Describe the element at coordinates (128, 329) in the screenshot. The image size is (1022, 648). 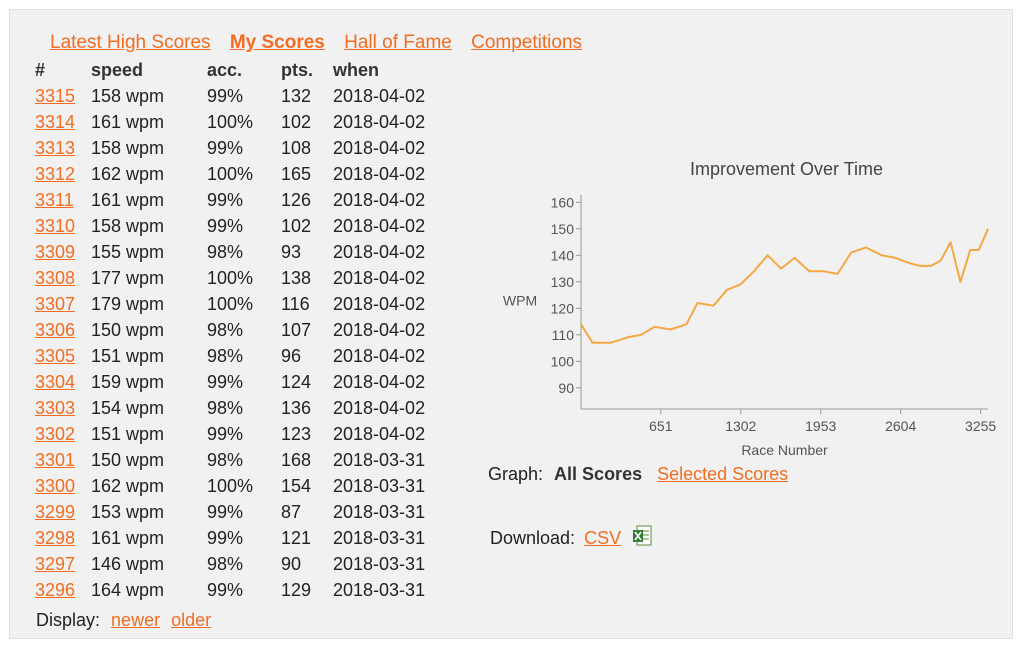
I see `speed-cell: 150 wpm` at that location.